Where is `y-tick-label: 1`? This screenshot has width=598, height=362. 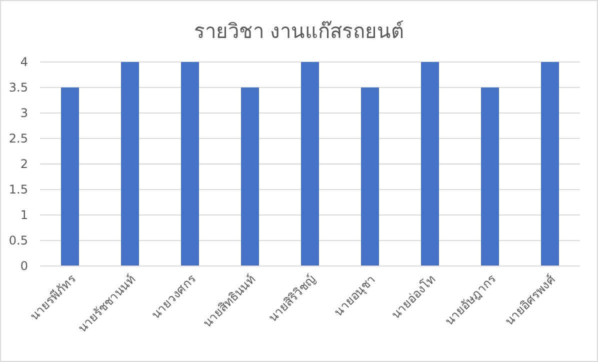
y-tick-label: 1 is located at coordinates (24, 215).